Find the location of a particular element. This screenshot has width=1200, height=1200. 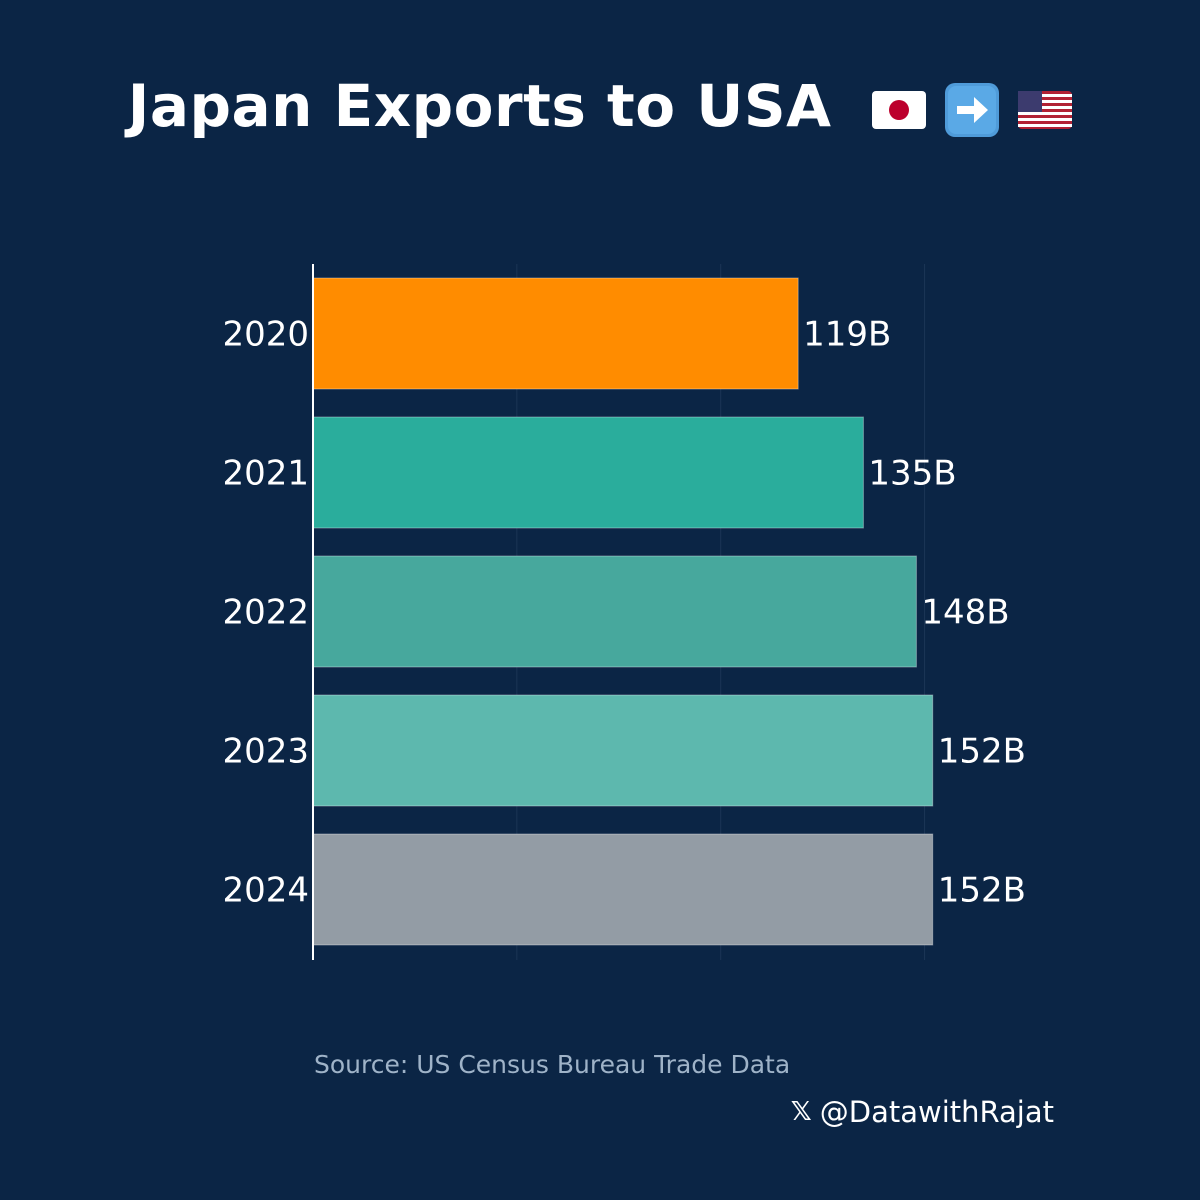

bar-2022 is located at coordinates (614, 611).